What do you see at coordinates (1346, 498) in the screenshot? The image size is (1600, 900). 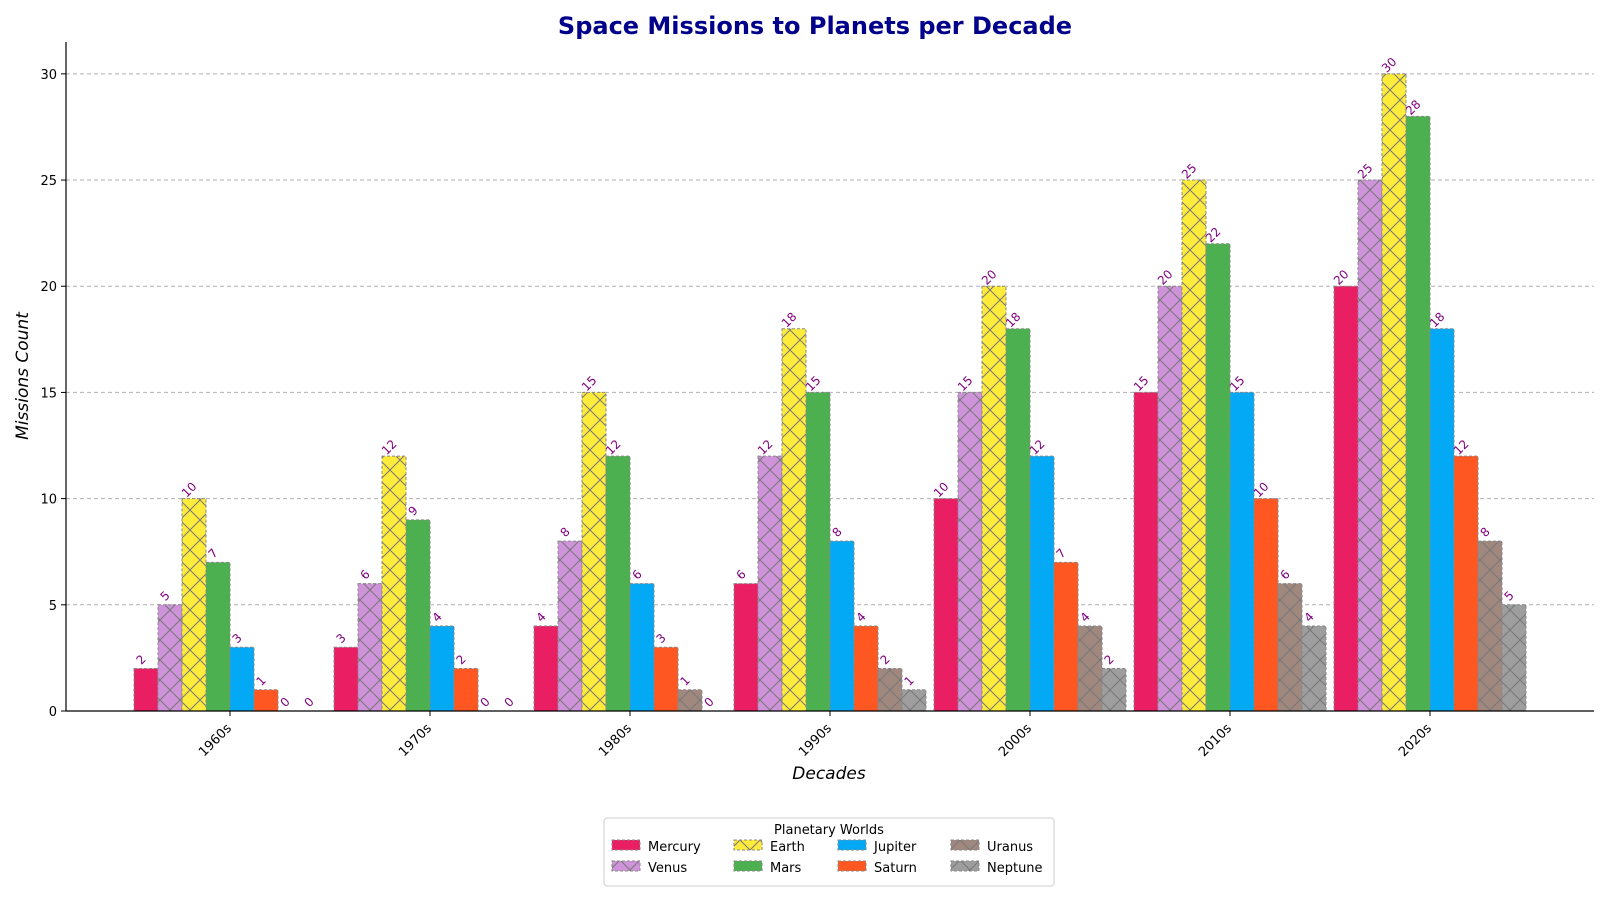 I see `bar-mercury-2020s` at bounding box center [1346, 498].